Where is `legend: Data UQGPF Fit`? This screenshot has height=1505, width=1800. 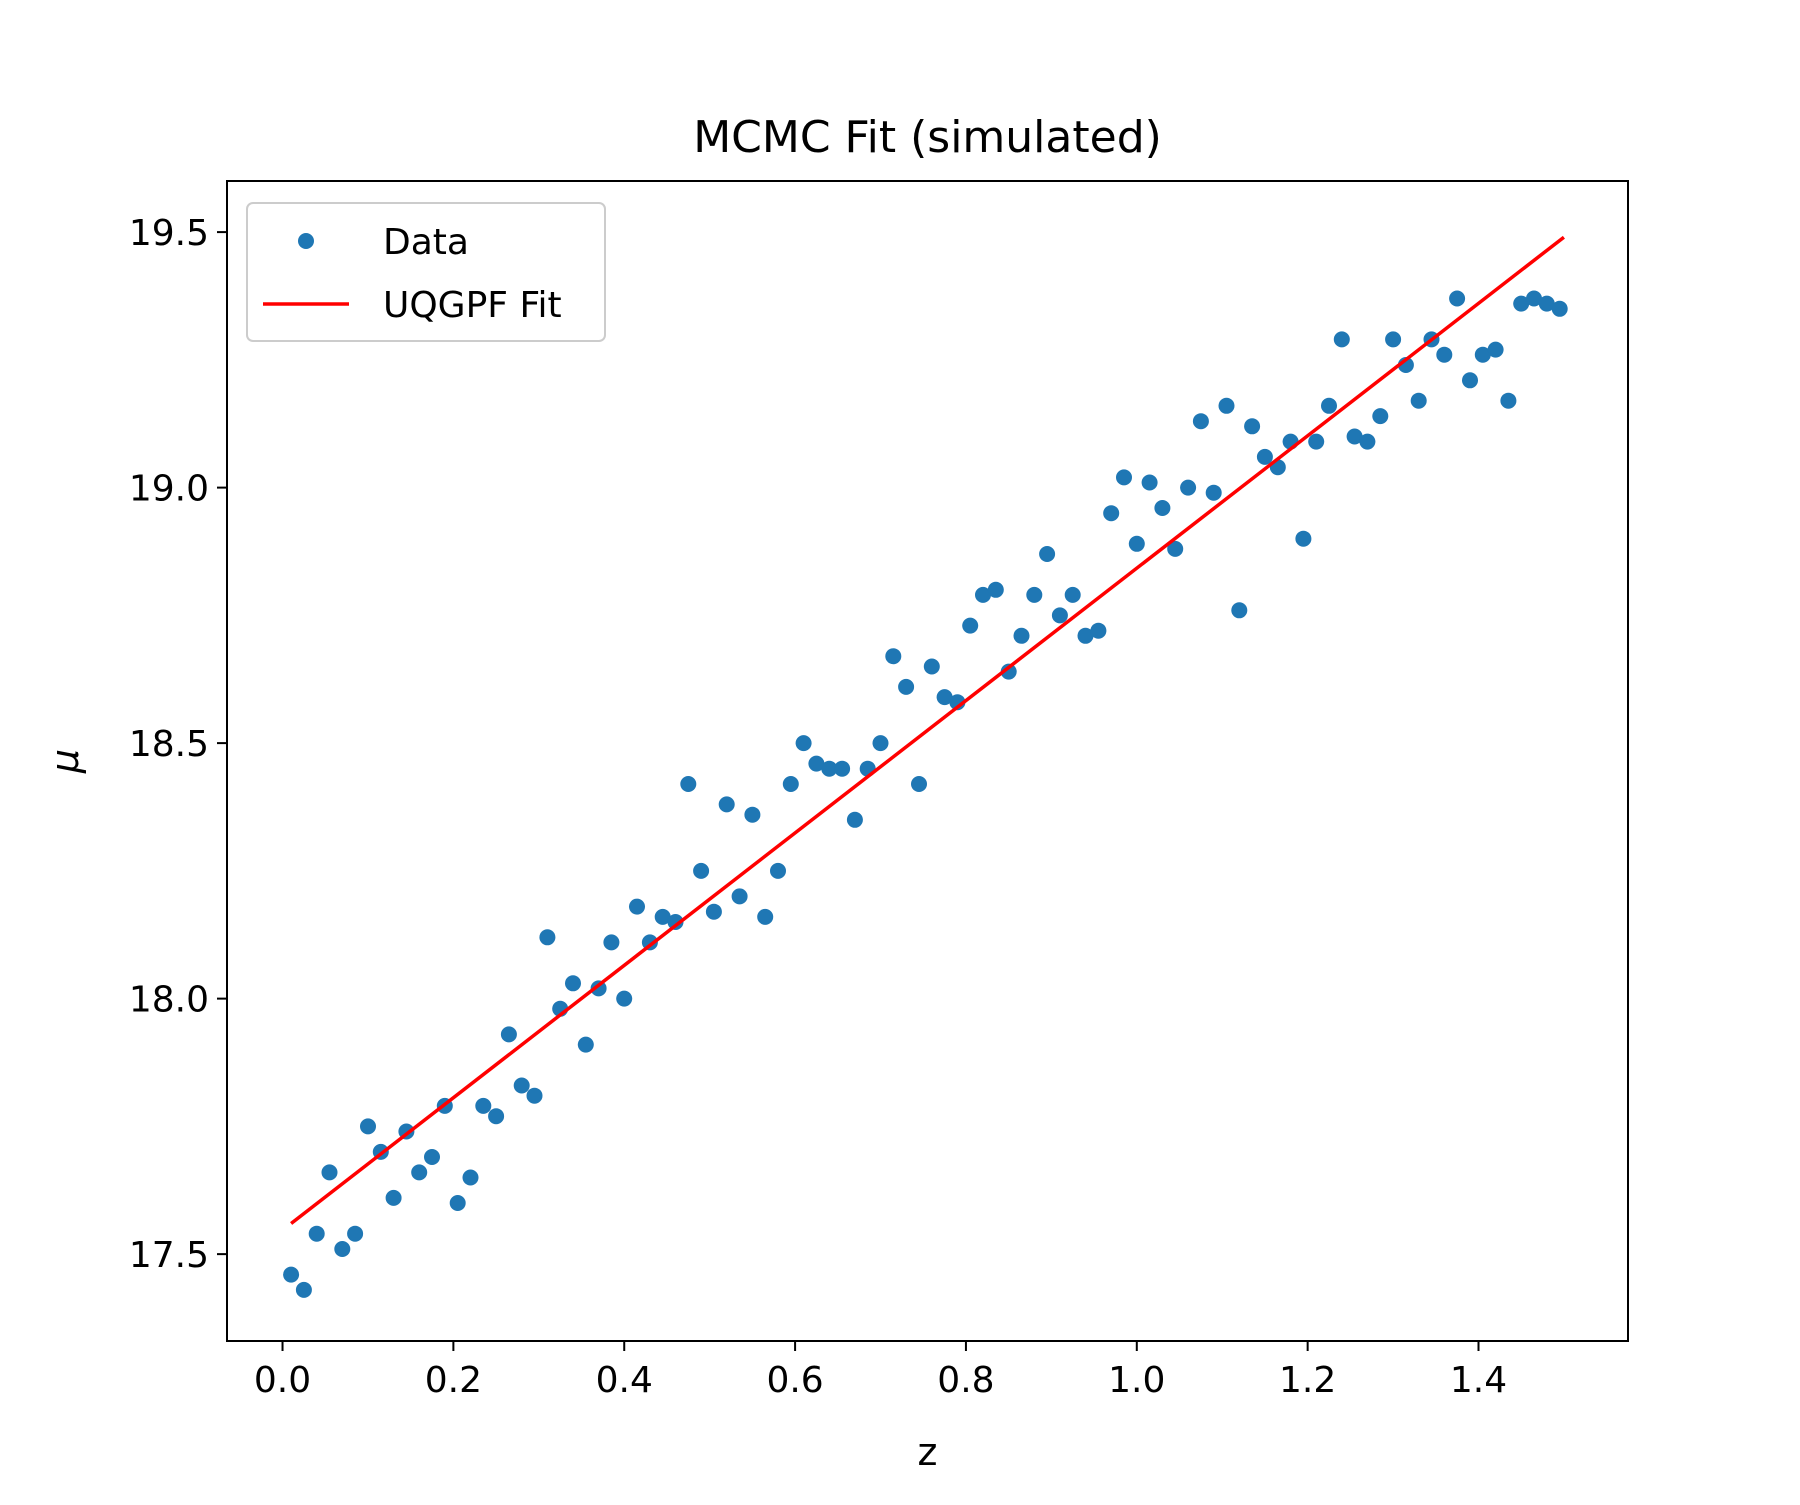
legend: Data UQGPF Fit is located at coordinates (426, 272).